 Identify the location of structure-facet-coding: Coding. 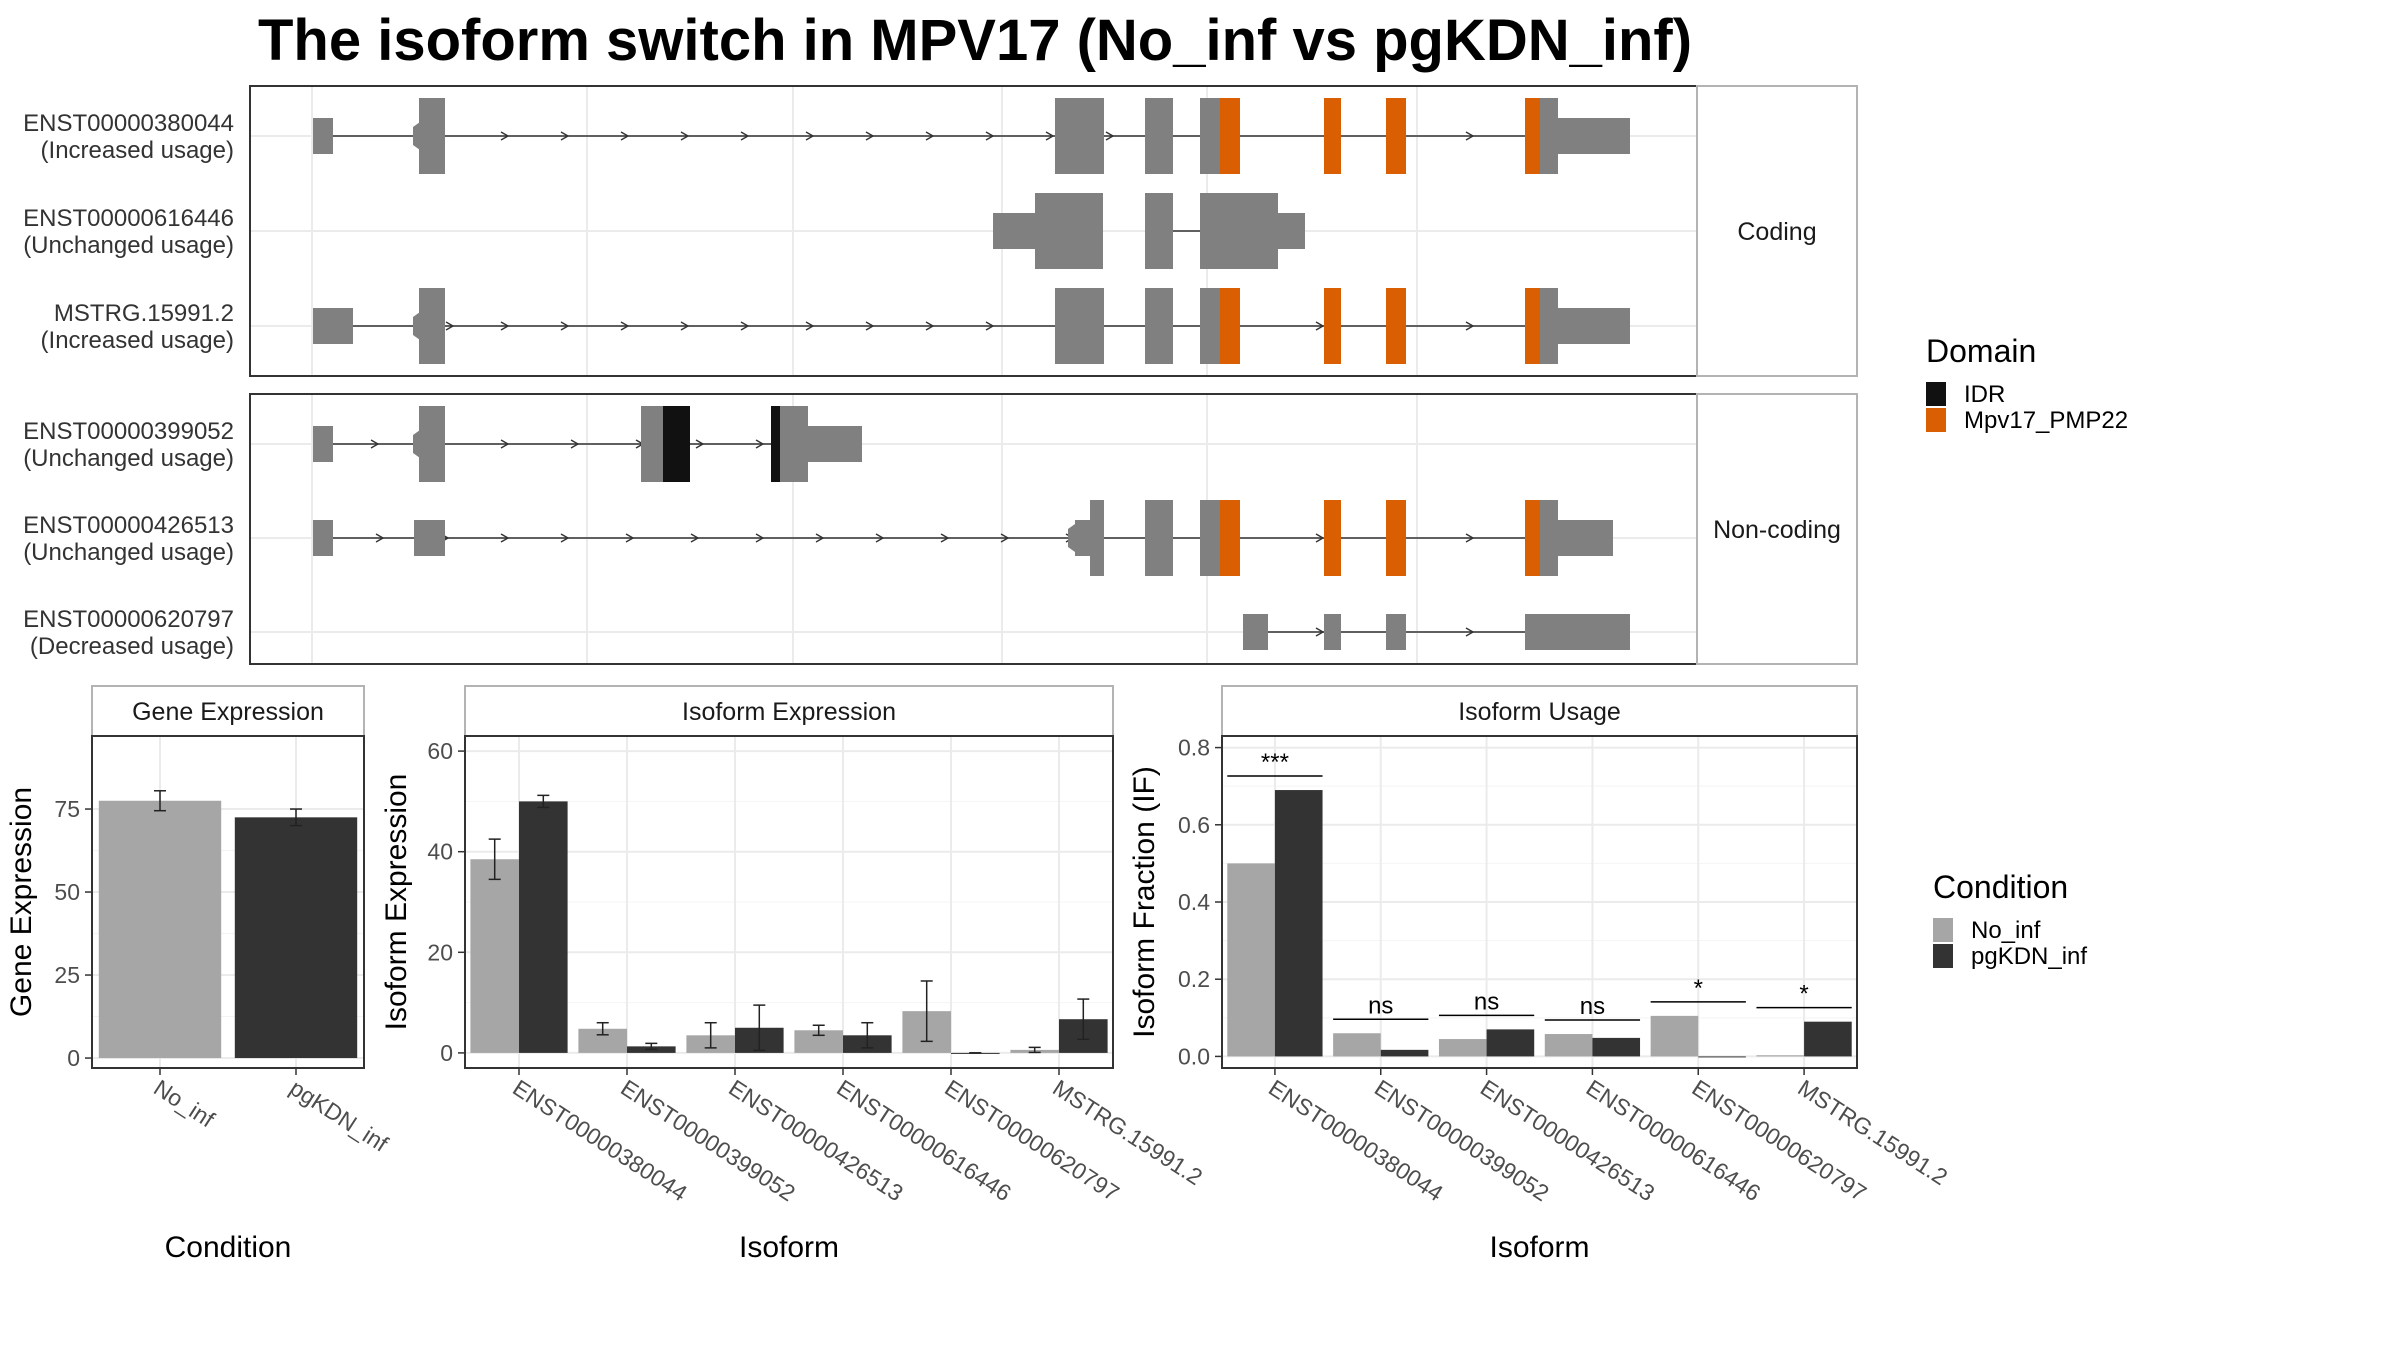
(1053, 231).